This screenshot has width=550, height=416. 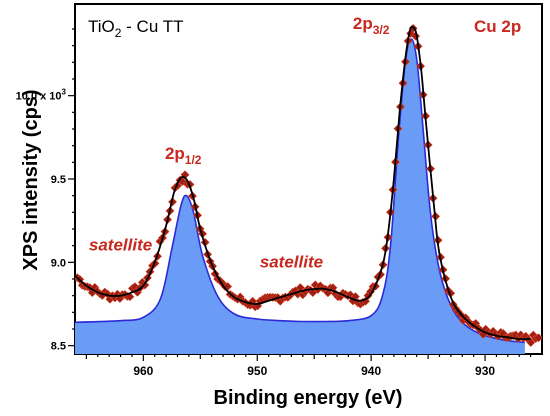 What do you see at coordinates (485, 371) in the screenshot?
I see `x-tick-label: 930` at bounding box center [485, 371].